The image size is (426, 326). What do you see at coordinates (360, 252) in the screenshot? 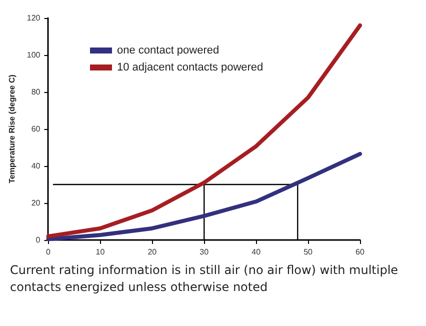
I see `x-tick-label: 60` at bounding box center [360, 252].